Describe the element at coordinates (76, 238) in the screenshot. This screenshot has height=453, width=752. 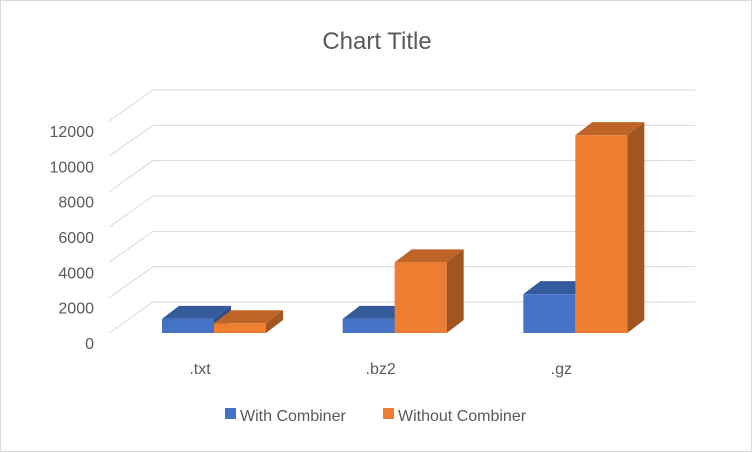
I see `y-tick-label: 6000` at that location.